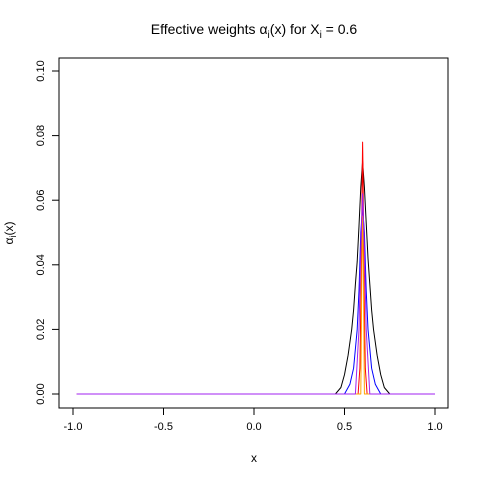  Describe the element at coordinates (253, 420) in the screenshot. I see `x-axis: -1.0 -0.5 0.0 0.5 1.0` at that location.